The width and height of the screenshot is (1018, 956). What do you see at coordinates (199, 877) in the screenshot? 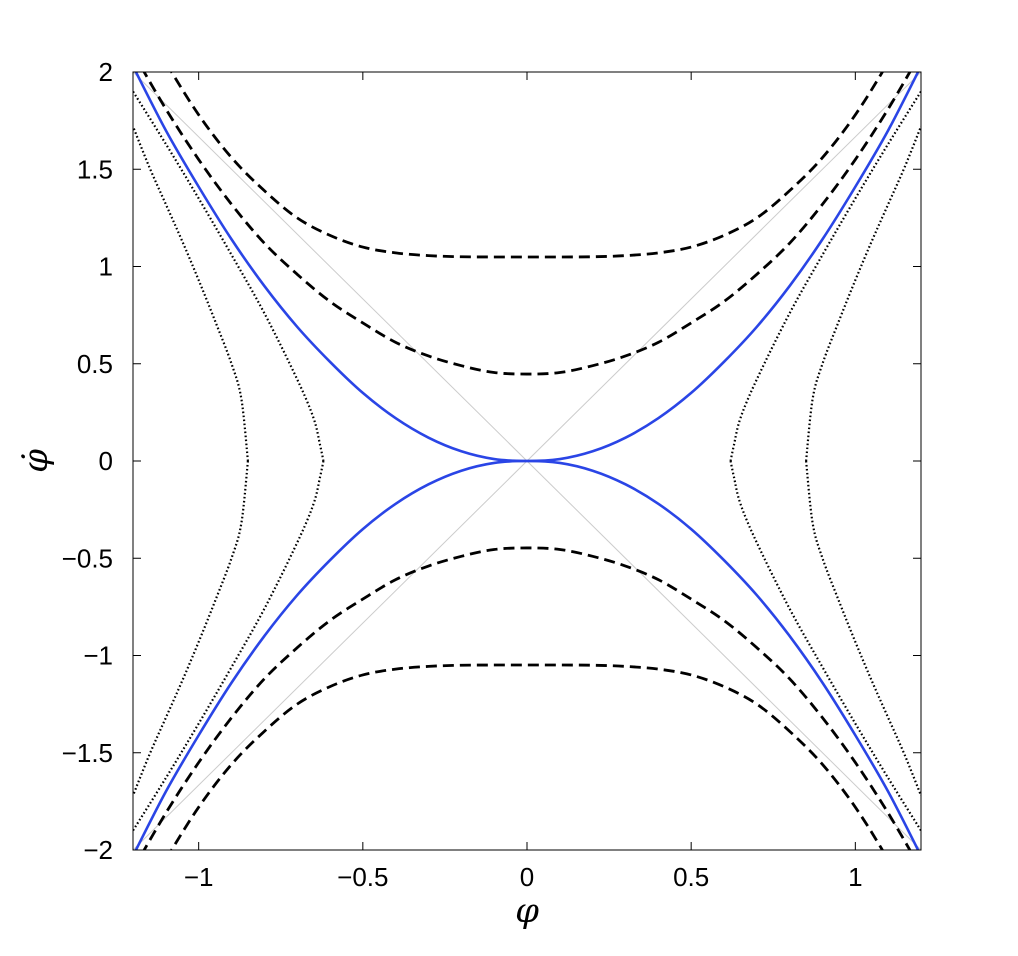
I see `x-tick-label: −1` at bounding box center [199, 877].